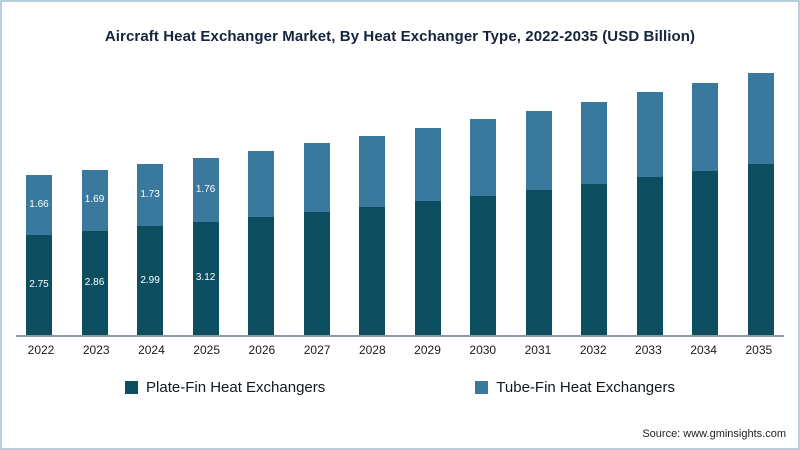 Image resolution: width=800 pixels, height=450 pixels. What do you see at coordinates (41, 350) in the screenshot?
I see `x-axis-label-2022: 2022` at bounding box center [41, 350].